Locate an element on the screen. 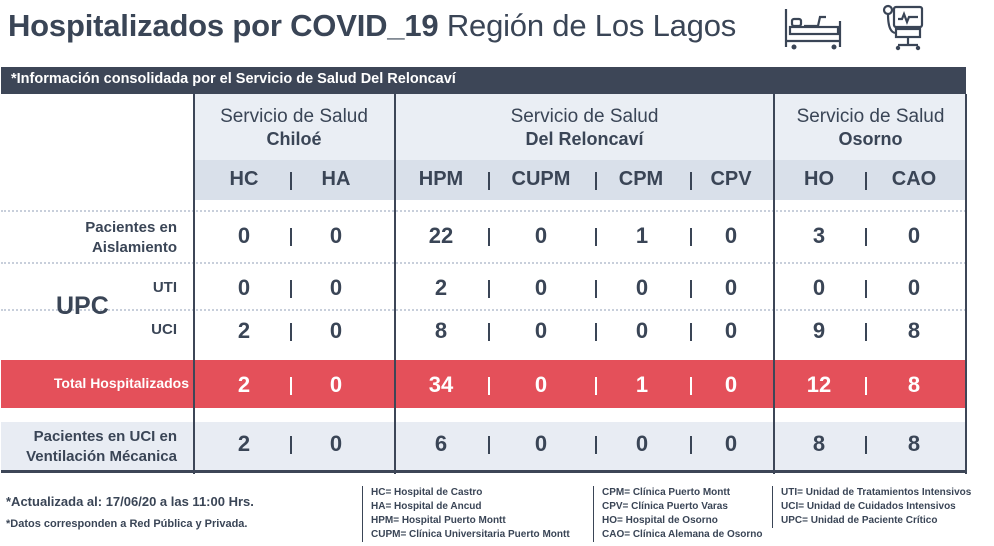 The width and height of the screenshot is (994, 546). codes-bg-osorno is located at coordinates (870, 180).